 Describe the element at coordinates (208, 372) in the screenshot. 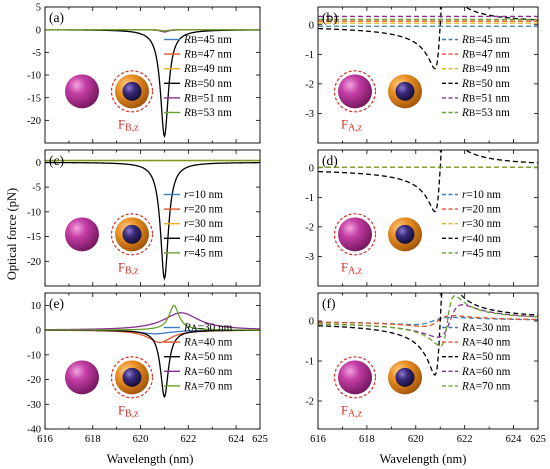

I see `legend-entry: RA=60 nm` at that location.